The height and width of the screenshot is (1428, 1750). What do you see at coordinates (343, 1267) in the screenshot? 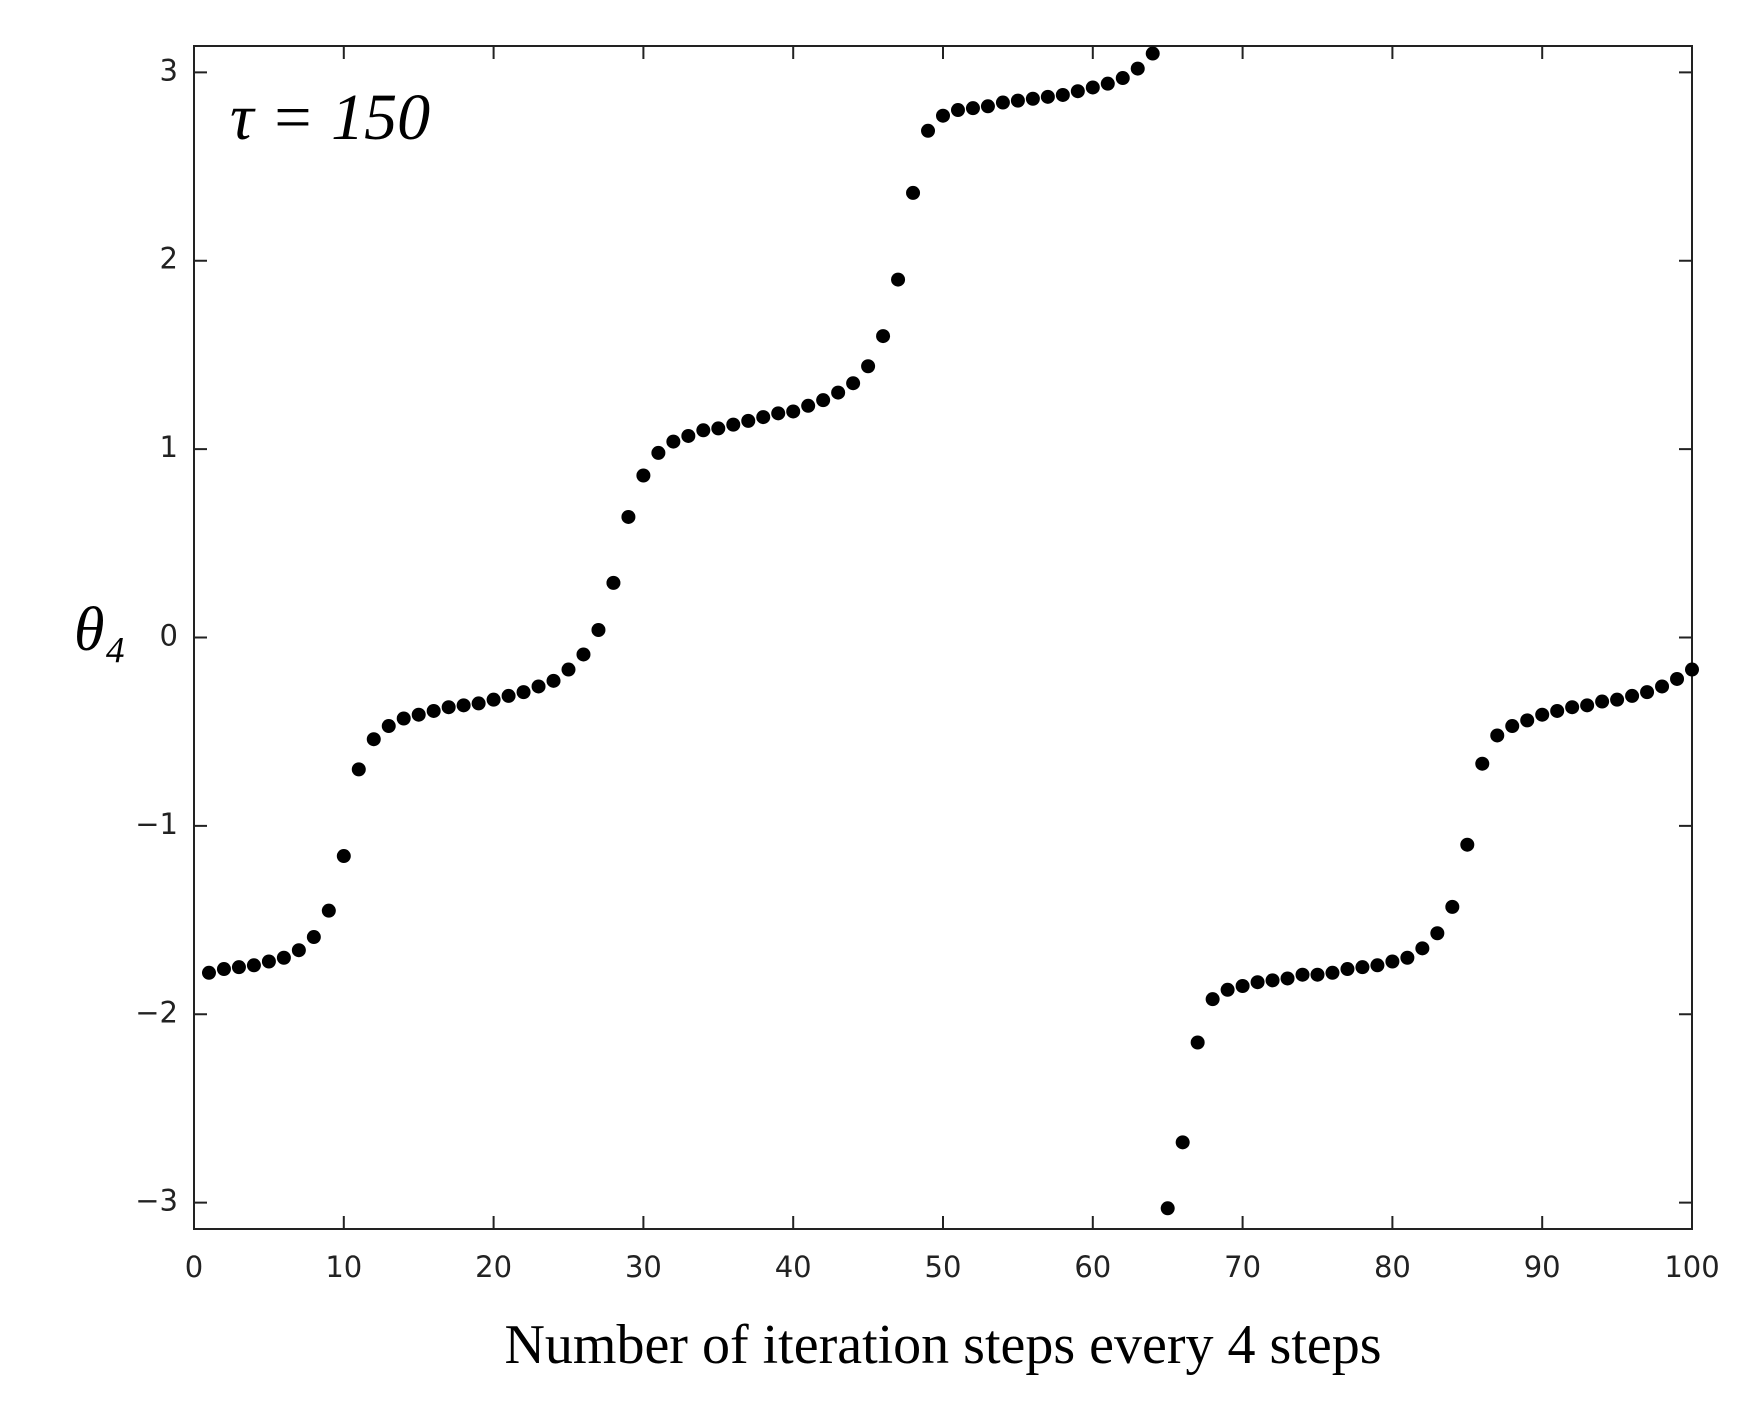
I see `x-tick-label: 10` at bounding box center [343, 1267].